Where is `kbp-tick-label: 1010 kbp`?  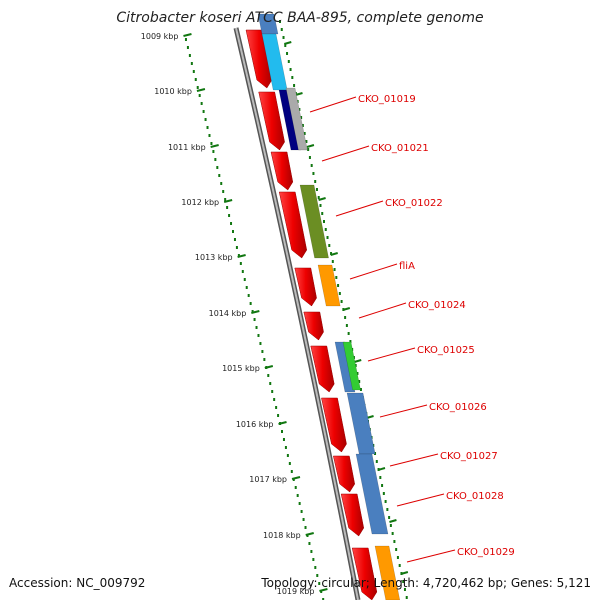
kbp-tick-label: 1010 kbp is located at coordinates (173, 91).